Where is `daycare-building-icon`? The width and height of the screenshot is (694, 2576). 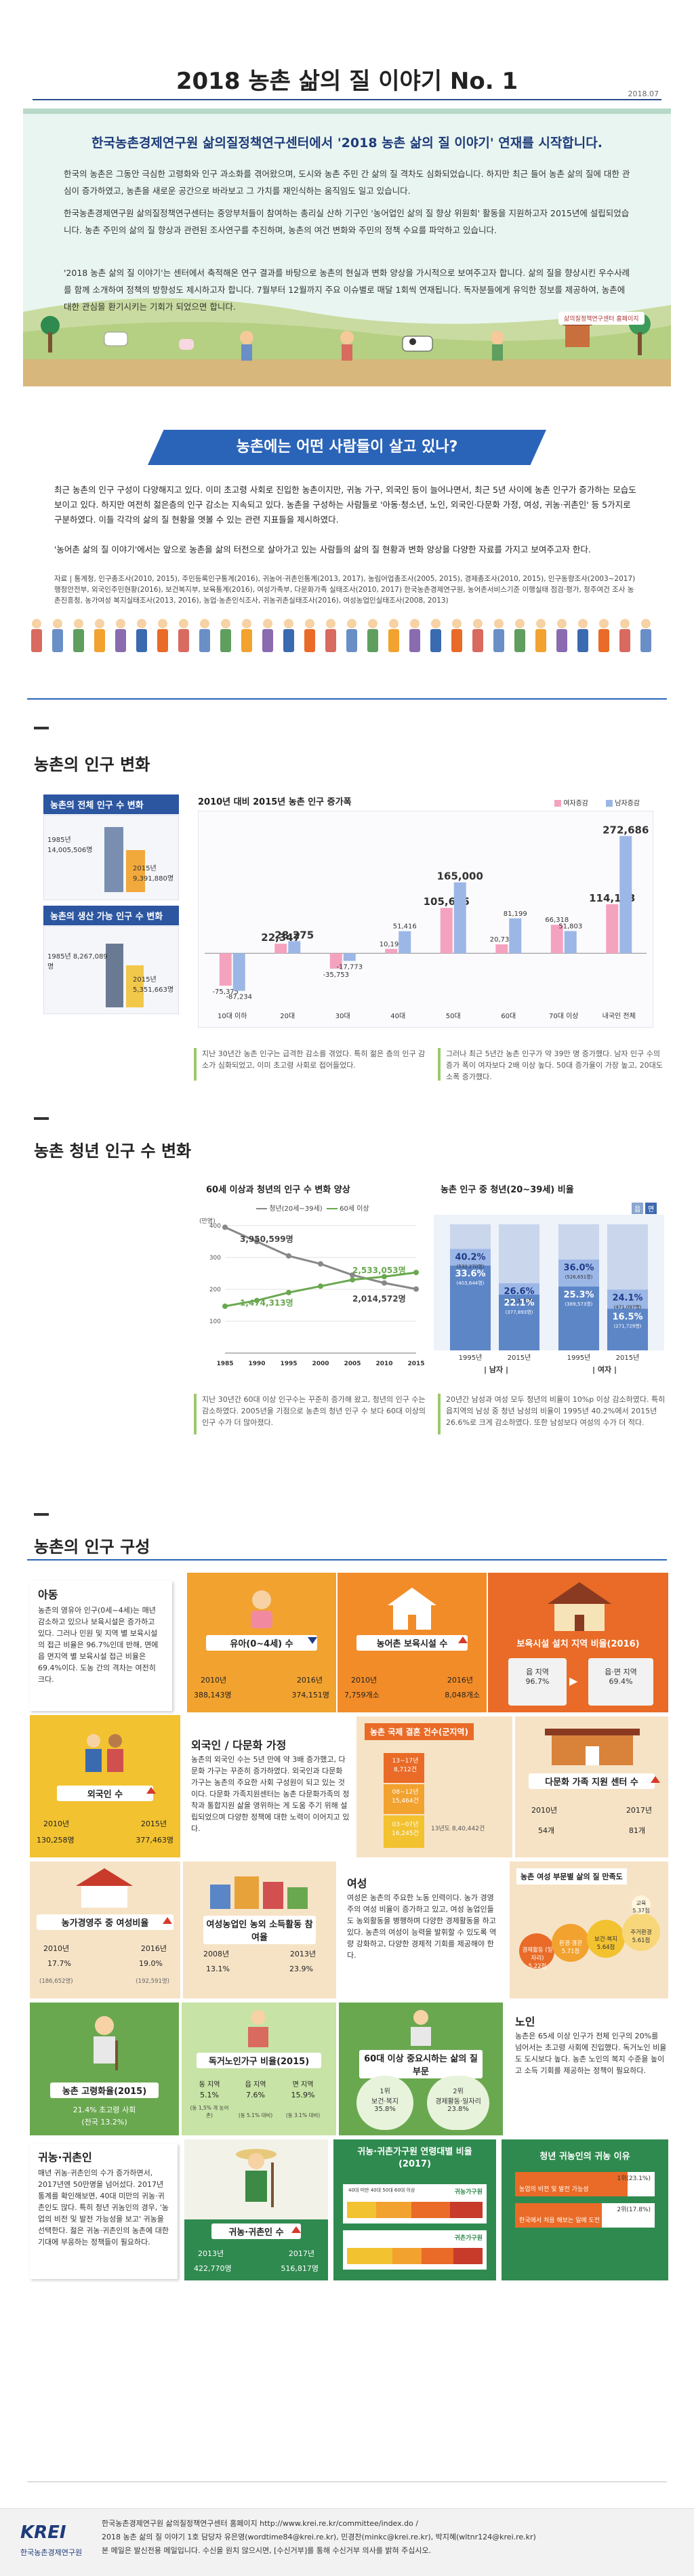
daycare-building-icon is located at coordinates (412, 1609).